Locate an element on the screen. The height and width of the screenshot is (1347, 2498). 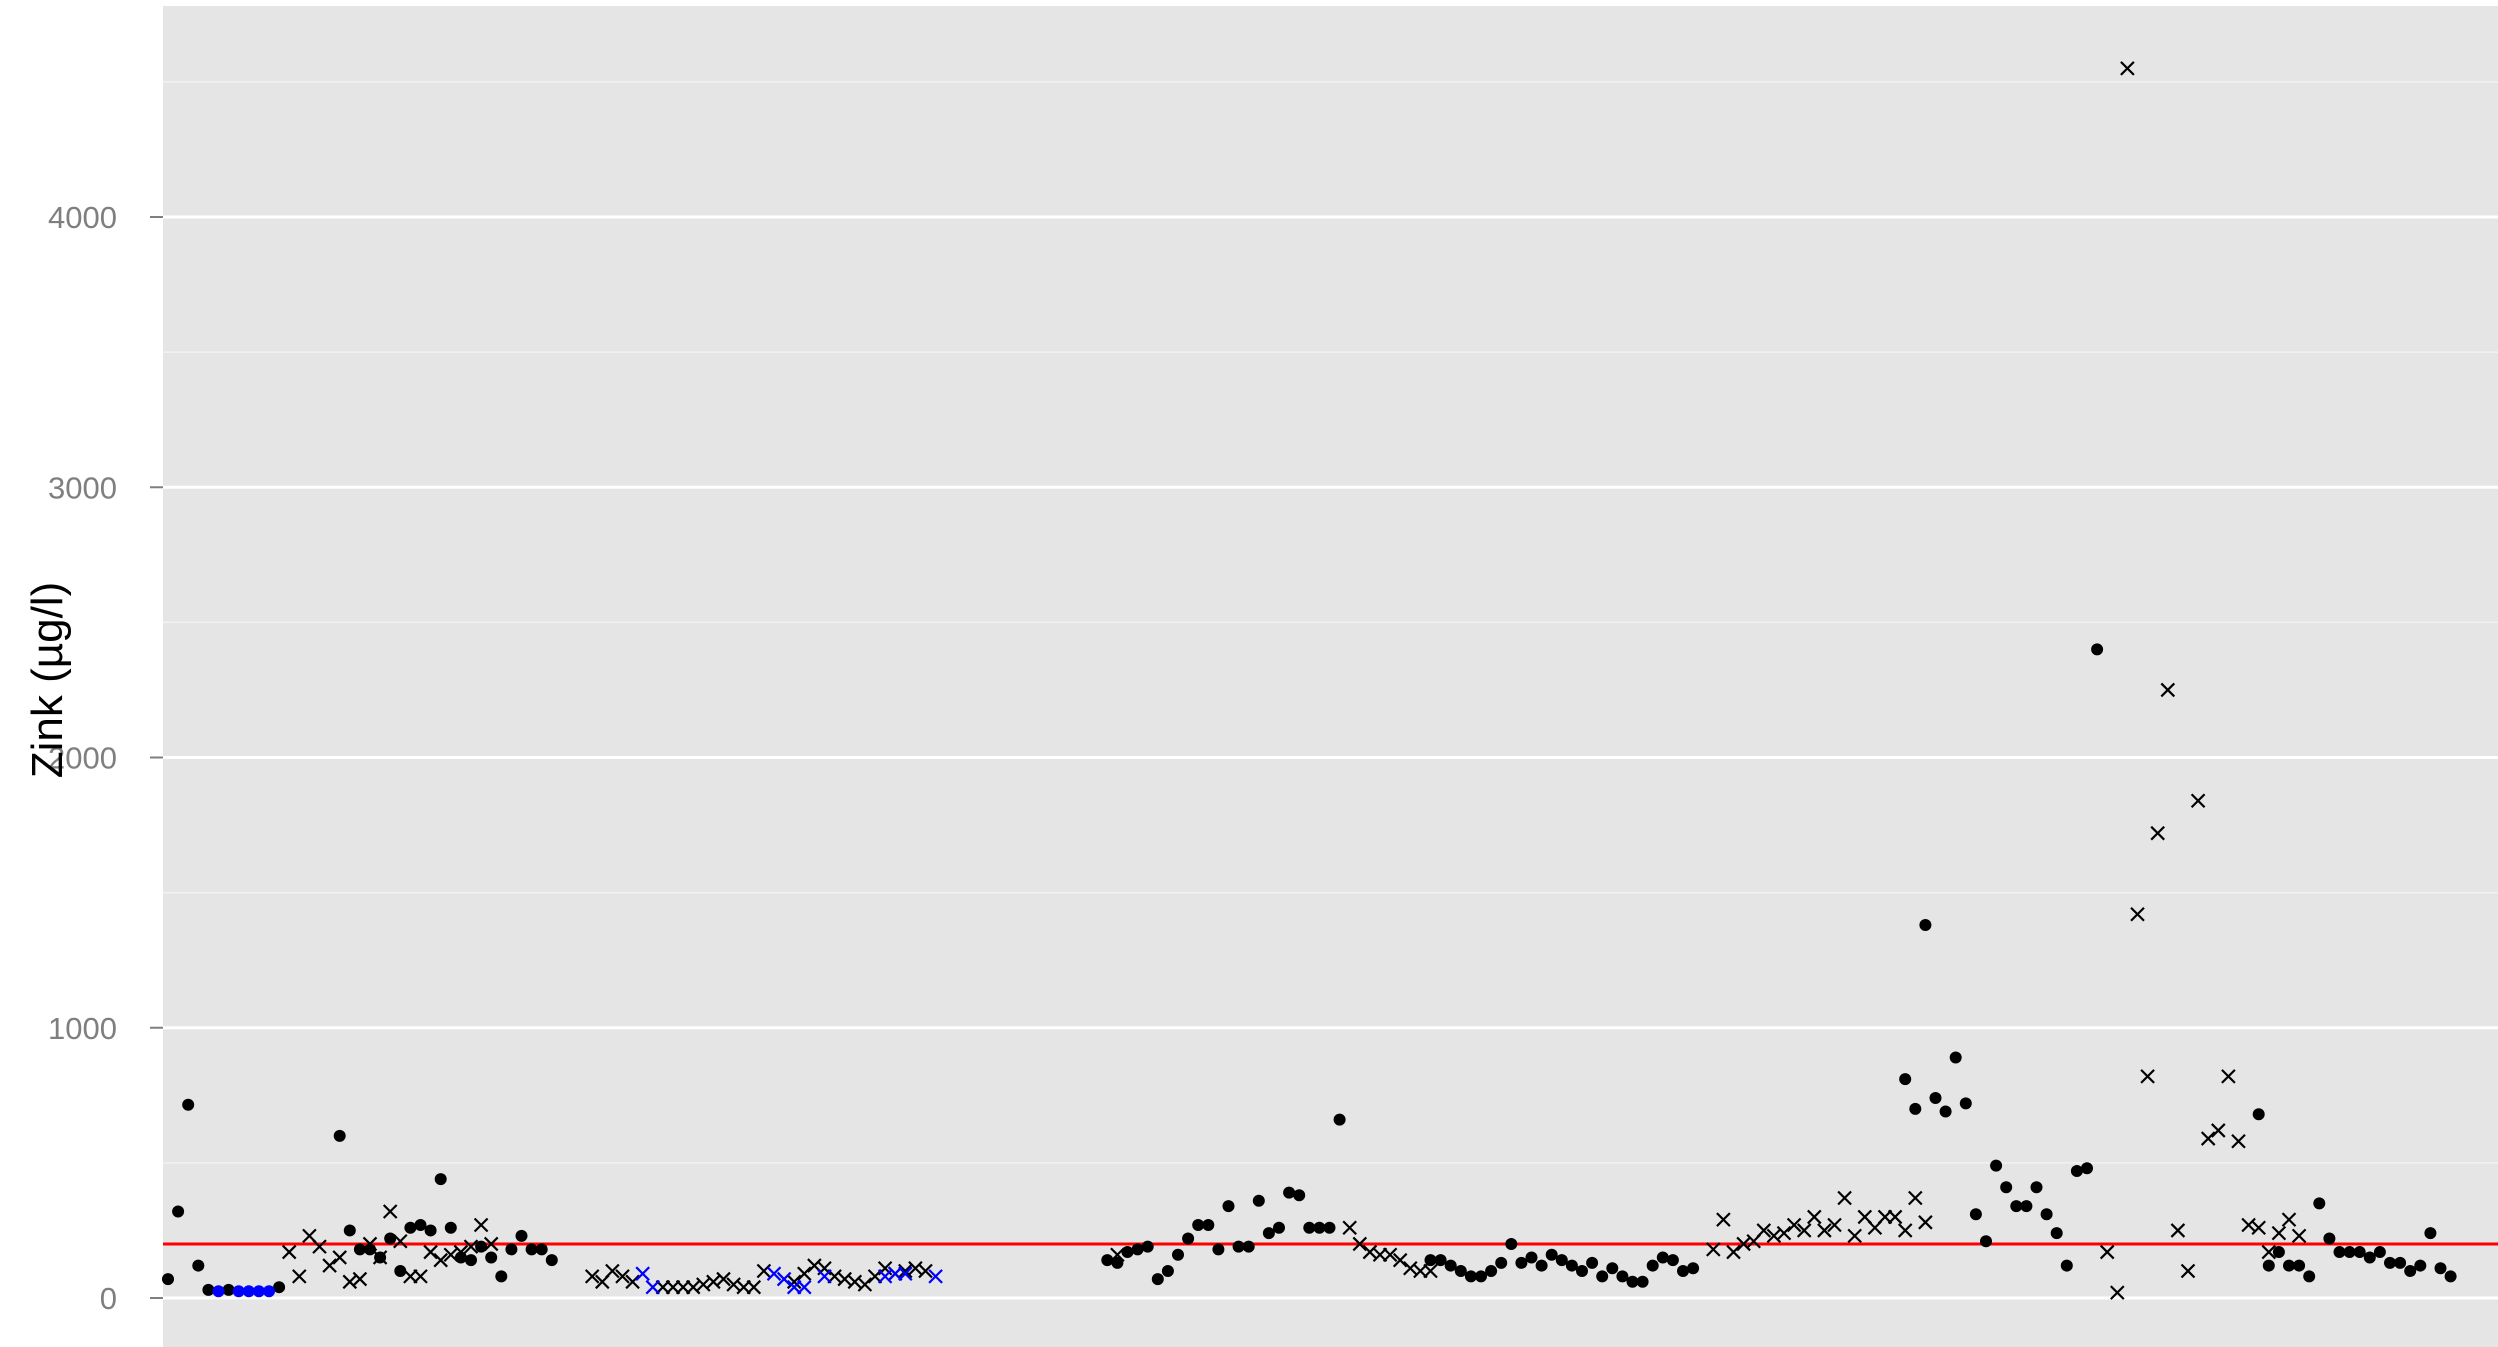
y-axis-title: Zink (µg/l) is located at coordinates (47, 680).